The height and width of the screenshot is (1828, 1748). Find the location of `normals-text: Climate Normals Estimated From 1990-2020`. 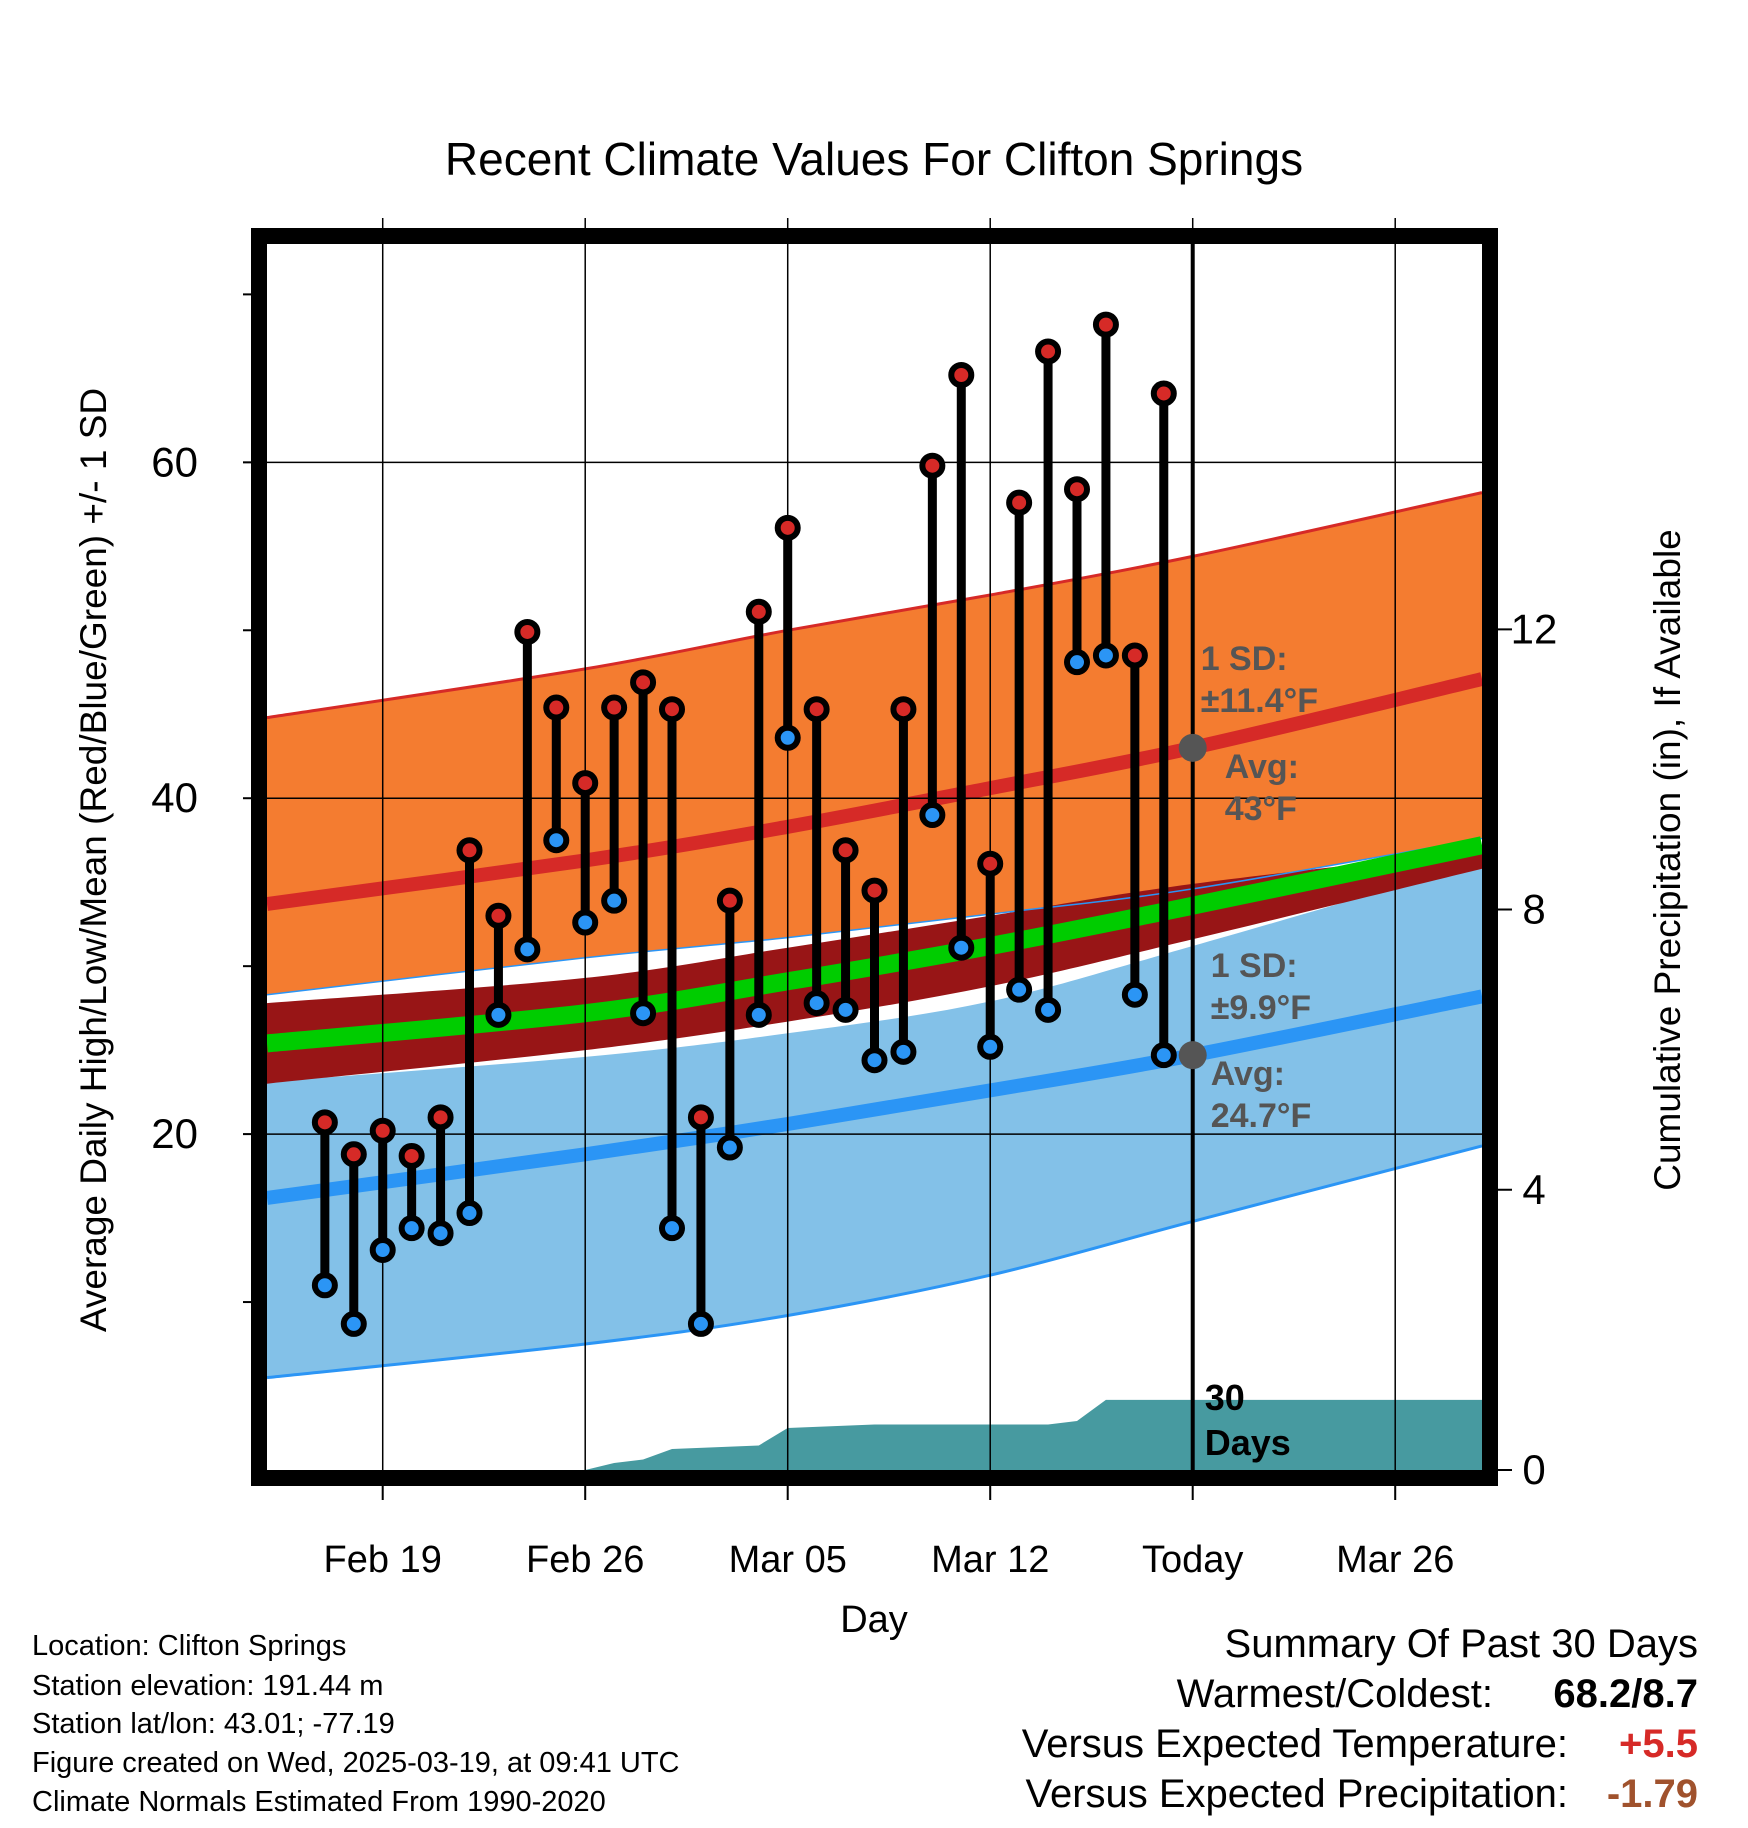

normals-text: Climate Normals Estimated From 1990-2020 is located at coordinates (319, 1802).